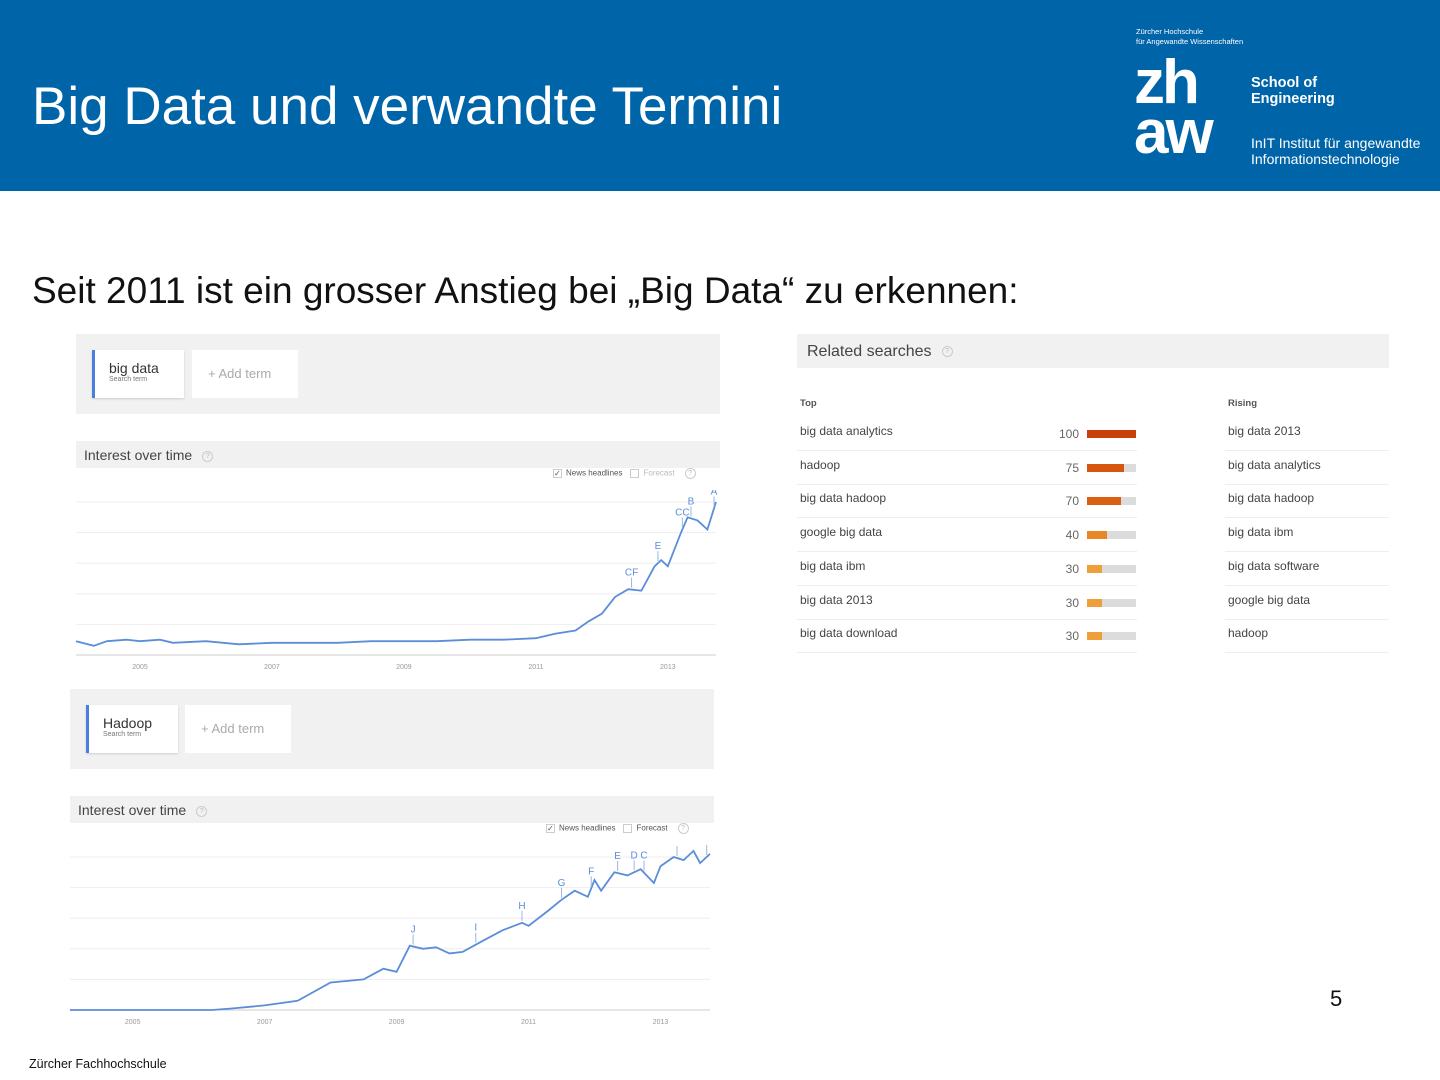  I want to click on news-annotation: C, so click(643, 856).